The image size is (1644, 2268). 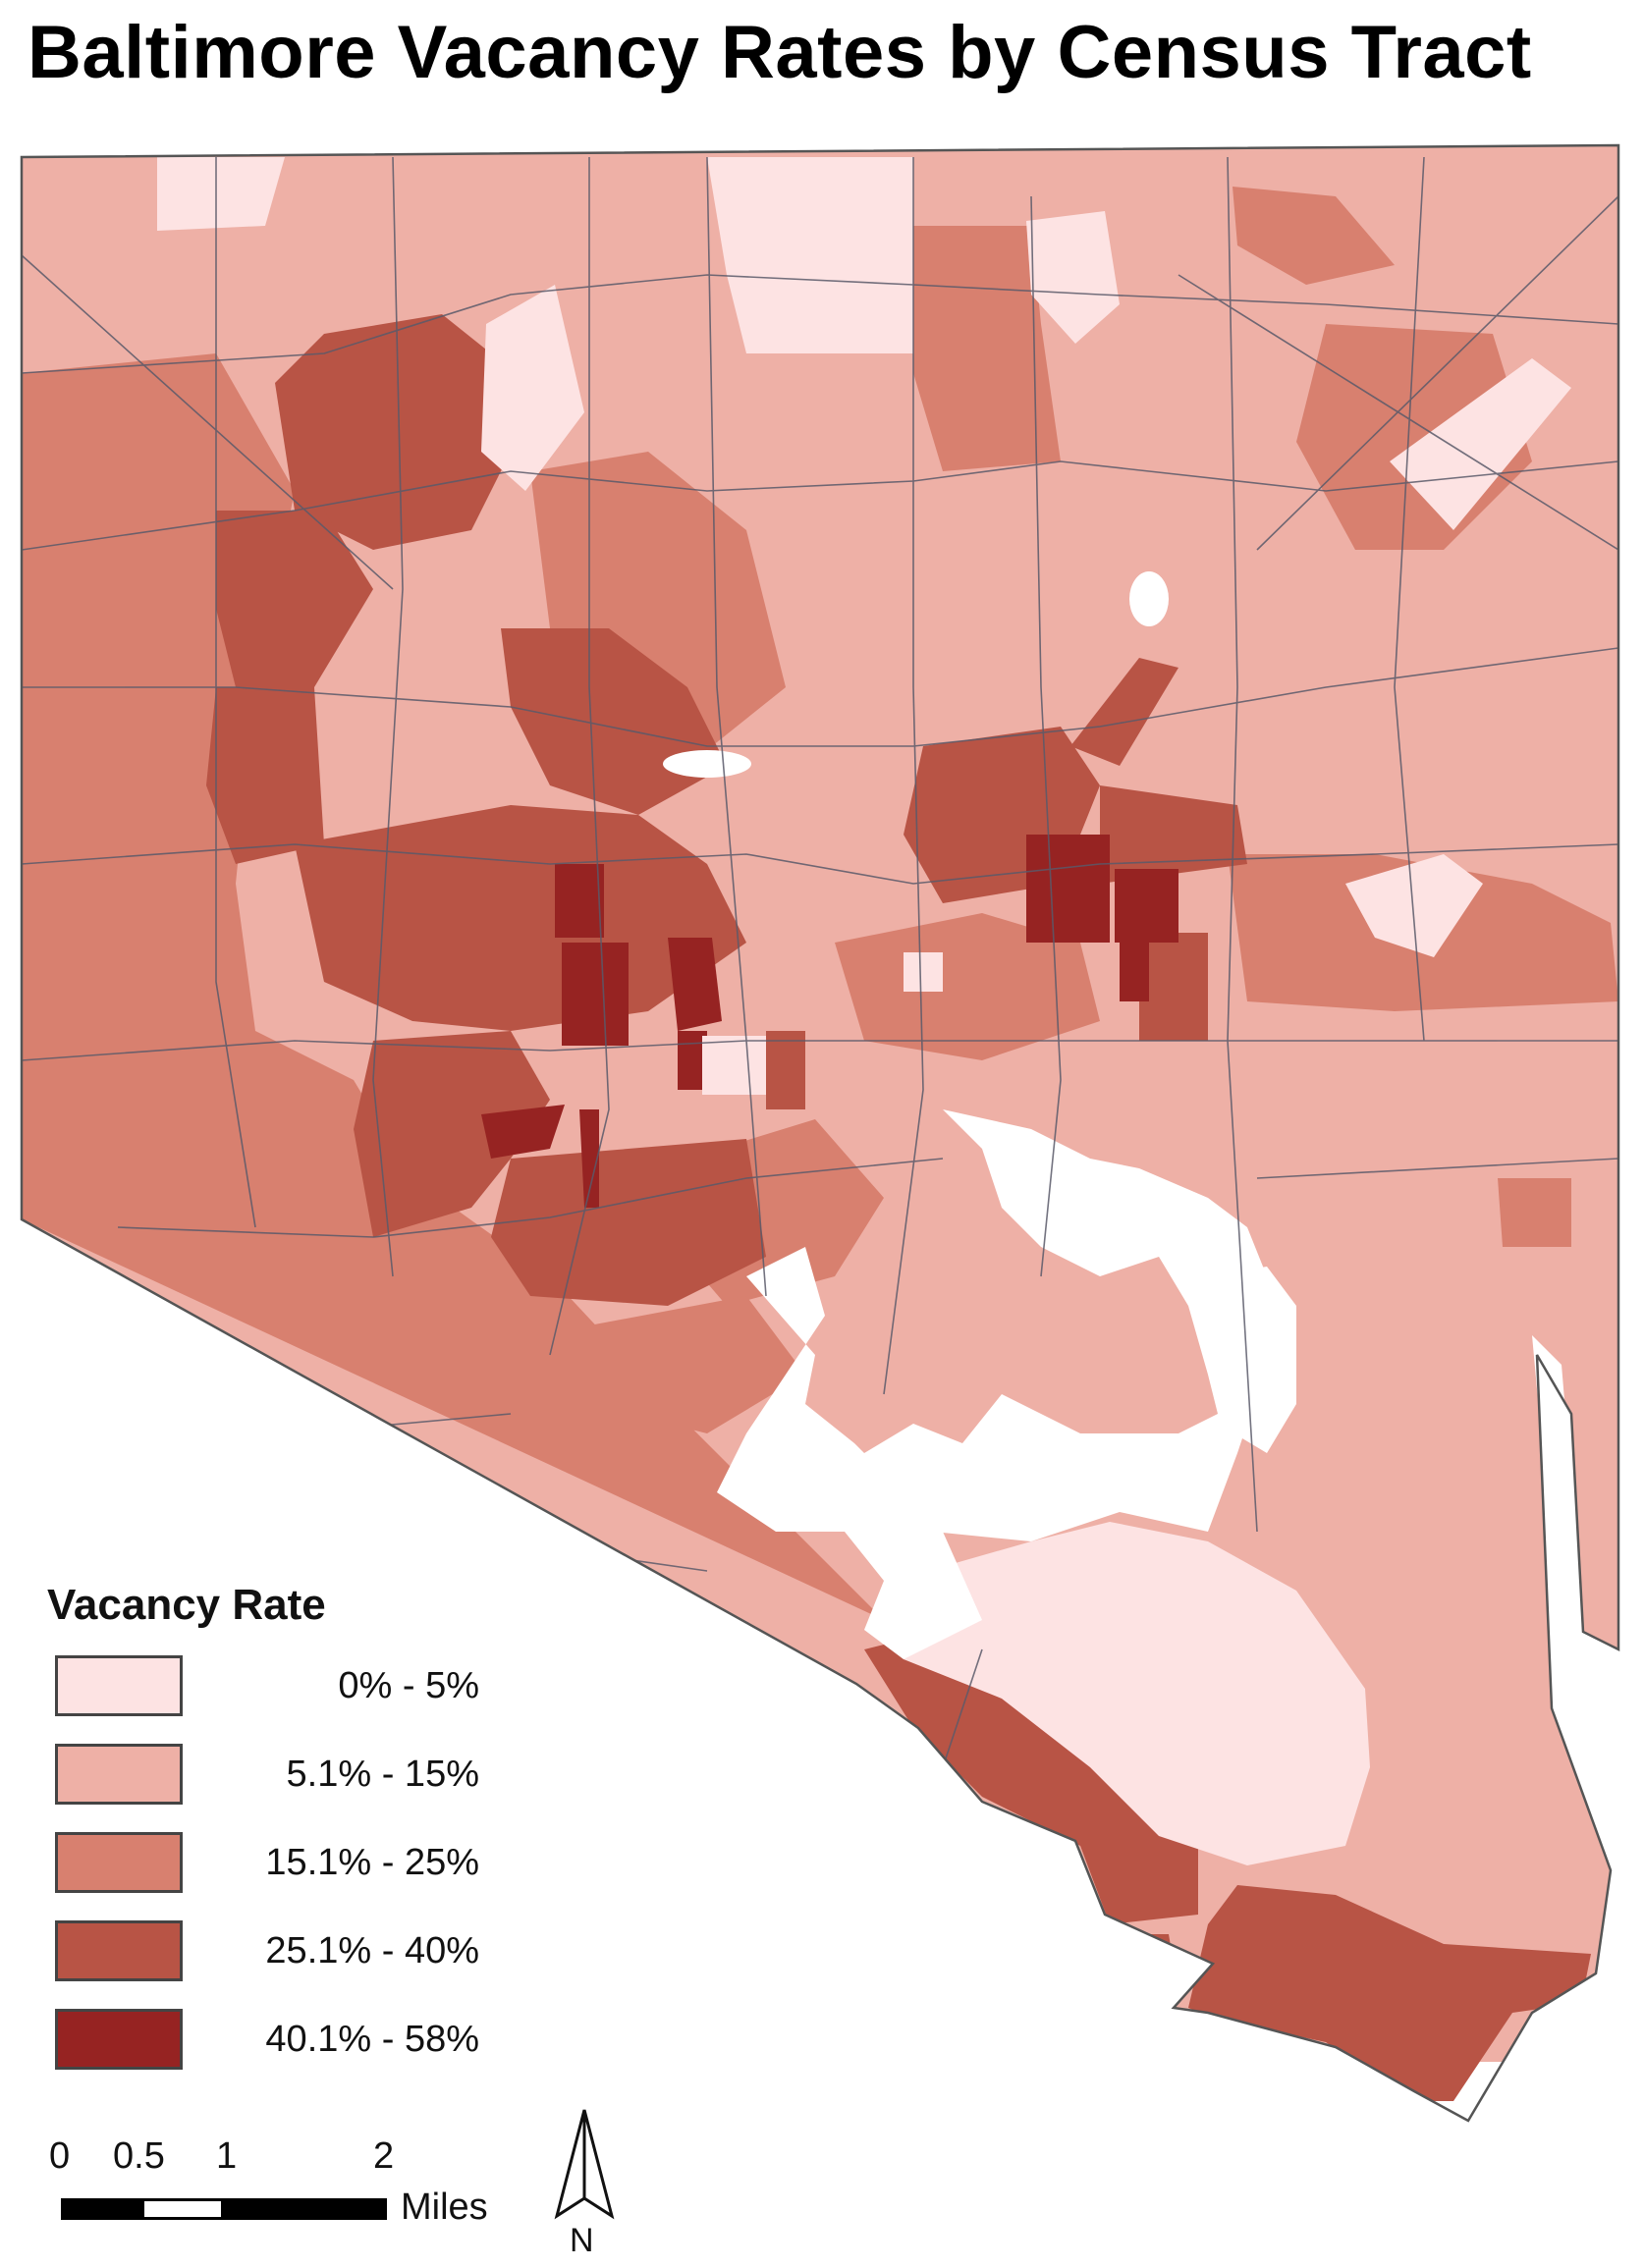 I want to click on north-arrow: N, so click(x=584, y=2184).